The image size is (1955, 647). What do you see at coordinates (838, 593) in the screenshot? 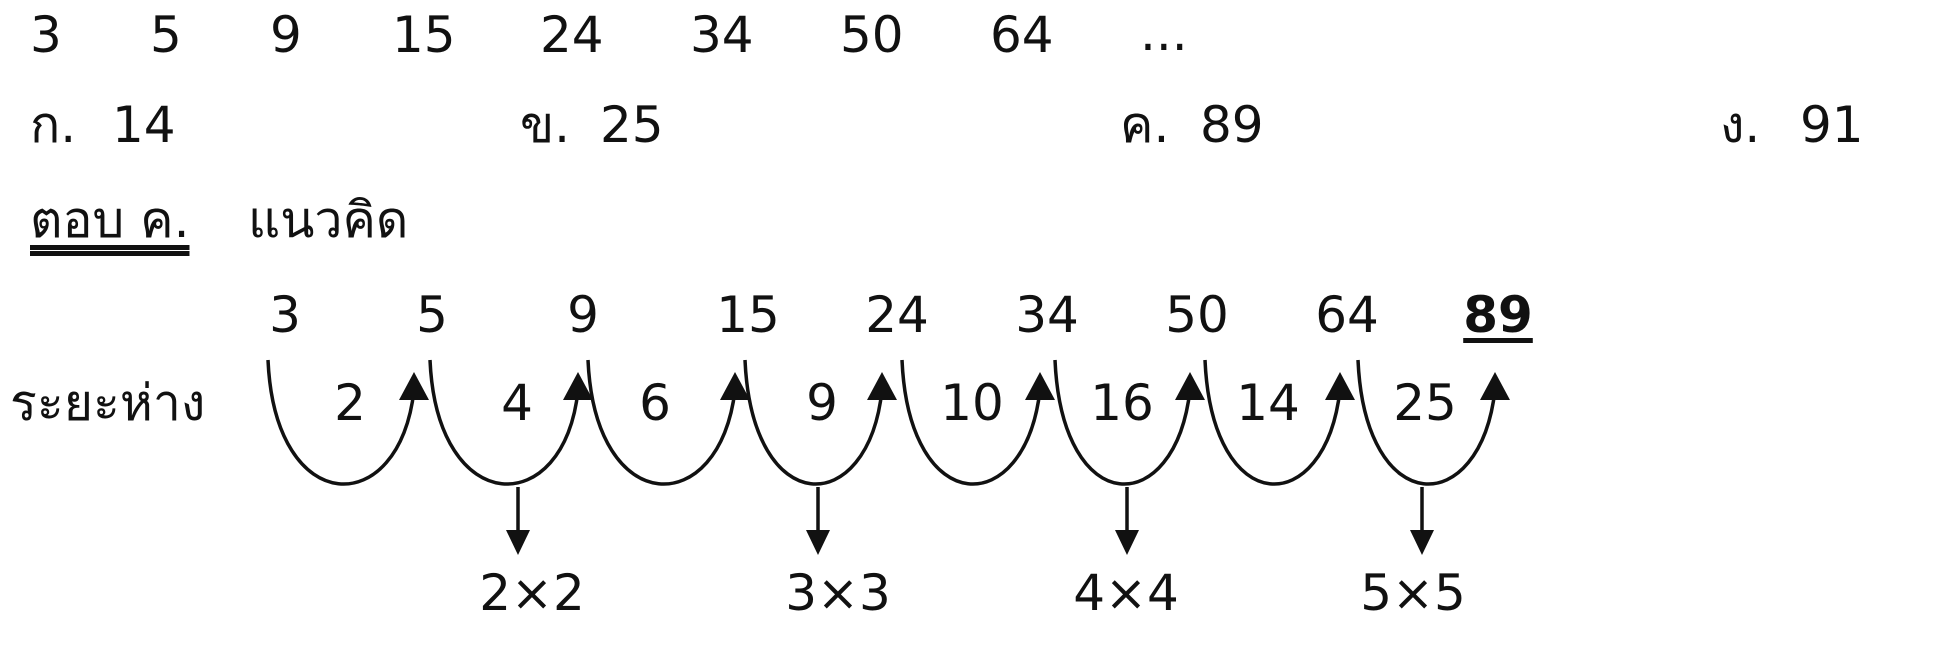
I see `square-label: 3×3` at bounding box center [838, 593].